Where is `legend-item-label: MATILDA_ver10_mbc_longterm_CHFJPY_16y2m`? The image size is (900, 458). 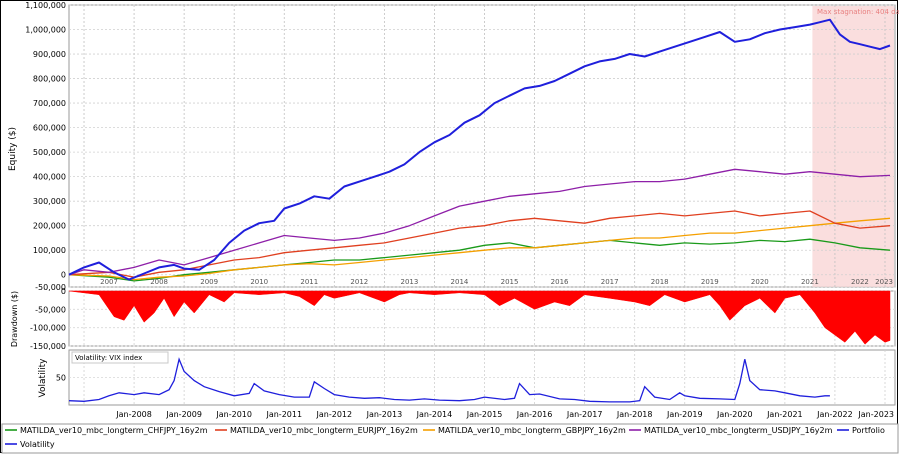
legend-item-label: MATILDA_ver10_mbc_longterm_CHFJPY_16y2m is located at coordinates (114, 430).